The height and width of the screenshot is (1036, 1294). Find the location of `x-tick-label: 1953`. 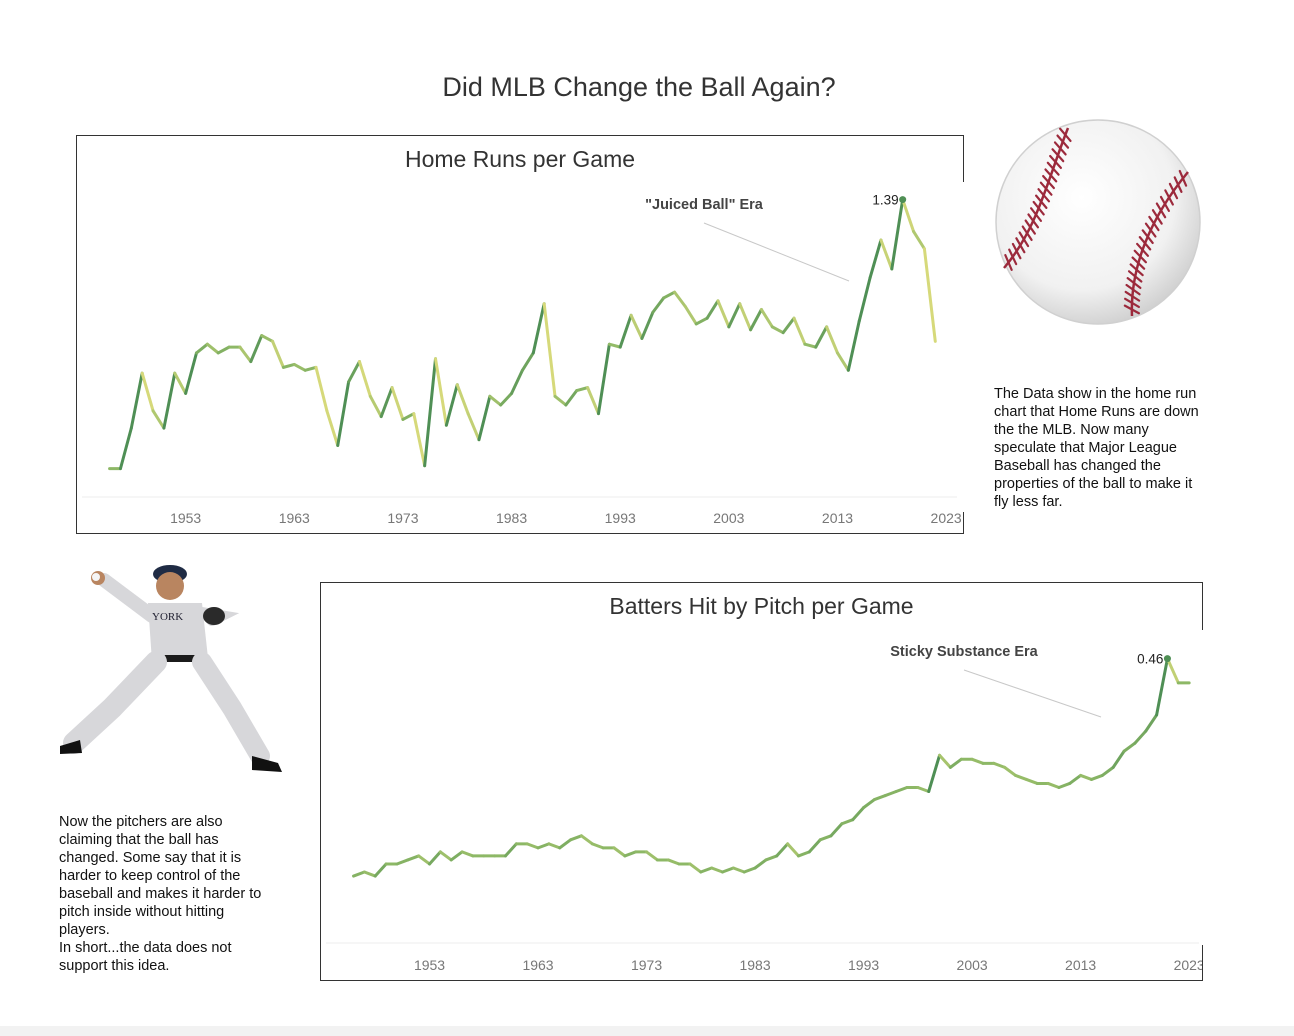

x-tick-label: 1953 is located at coordinates (185, 518).